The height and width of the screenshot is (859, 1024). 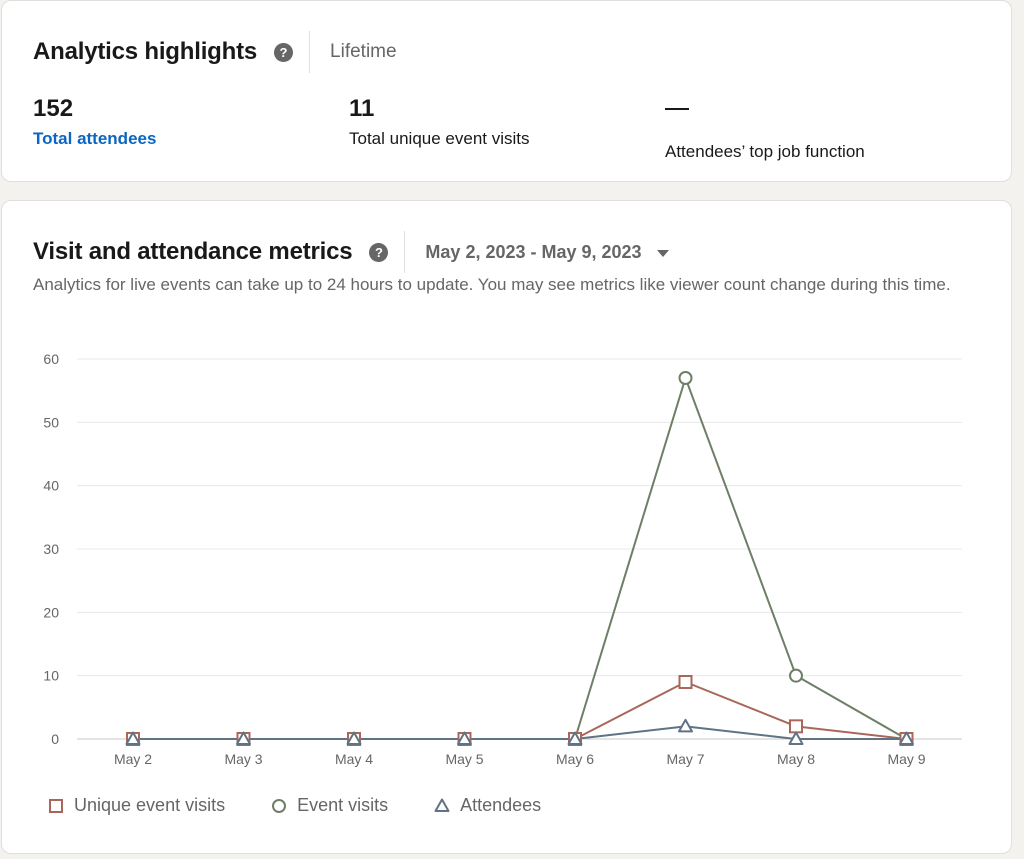 I want to click on legend-marker-square, so click(x=56, y=805).